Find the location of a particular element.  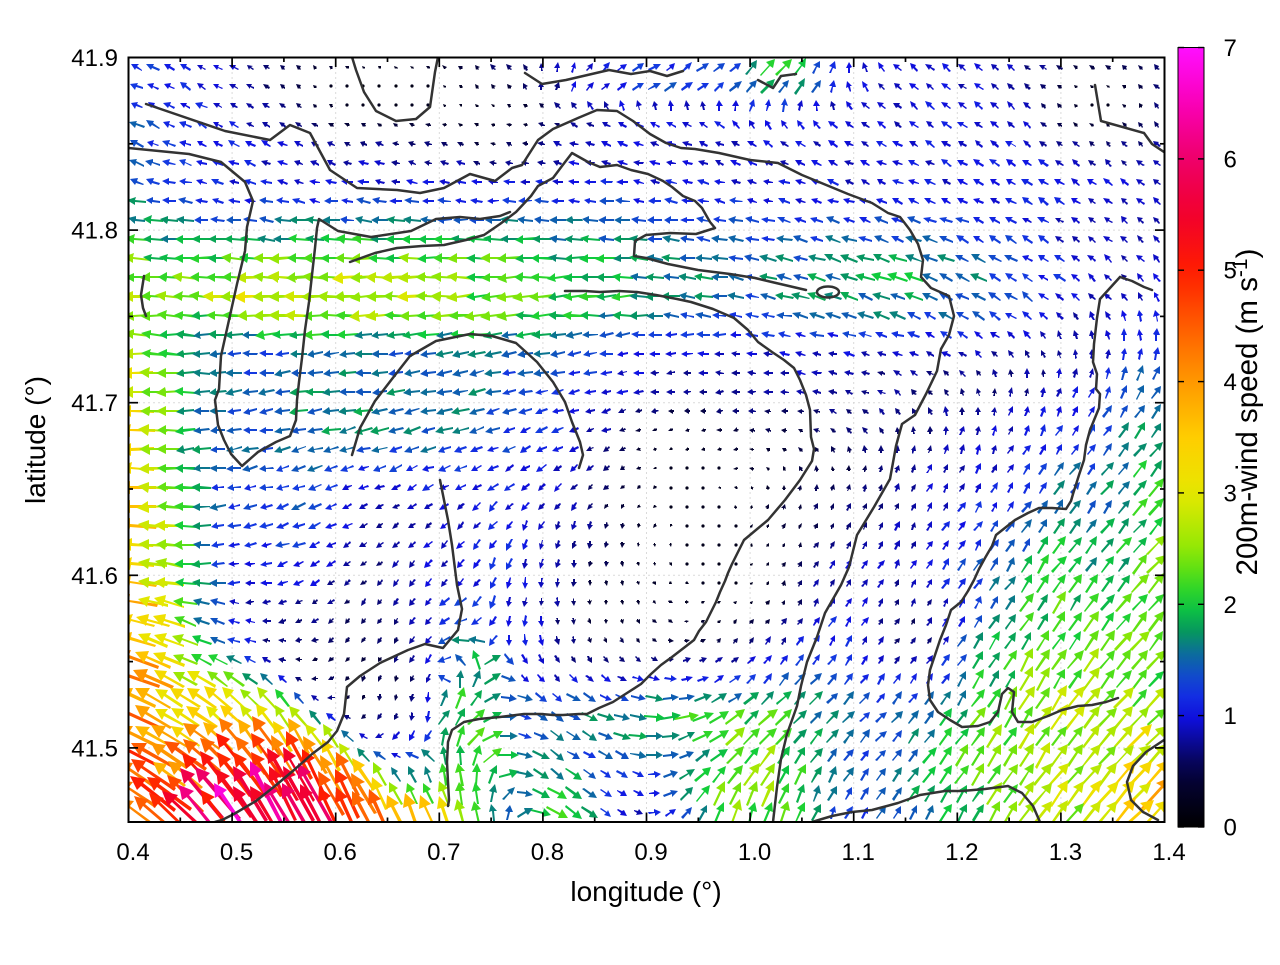

svg-text: 1.0 is located at coordinates (754, 852).